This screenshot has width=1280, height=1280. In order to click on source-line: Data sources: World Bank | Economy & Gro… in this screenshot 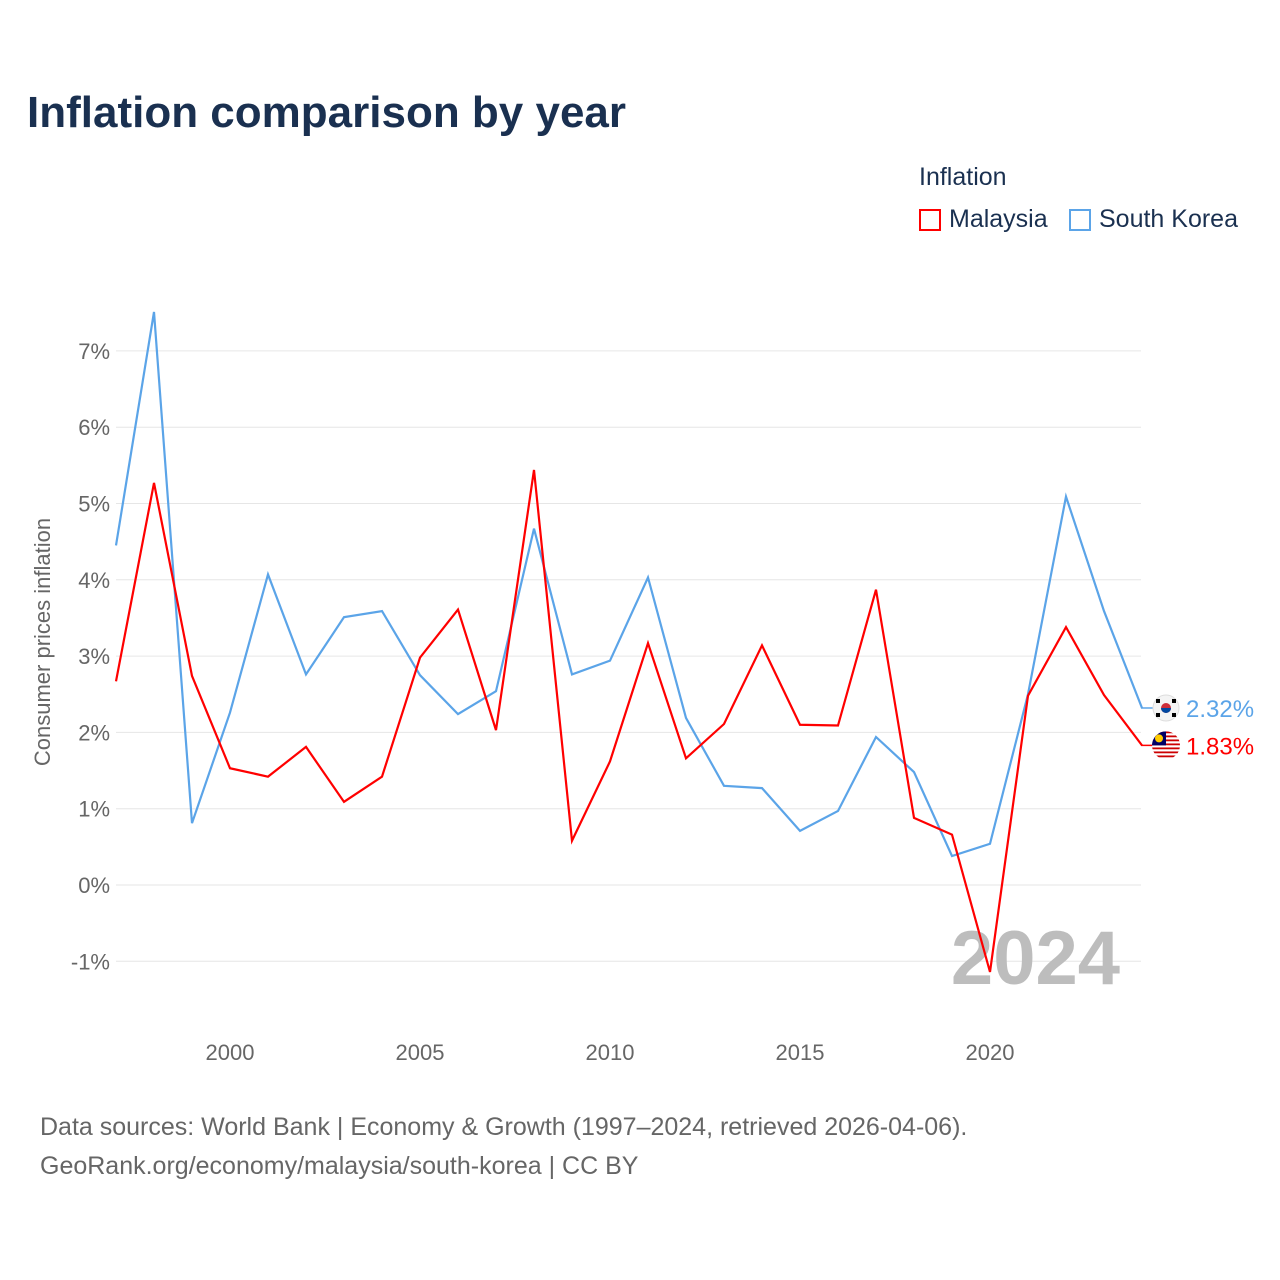, I will do `click(504, 1127)`.